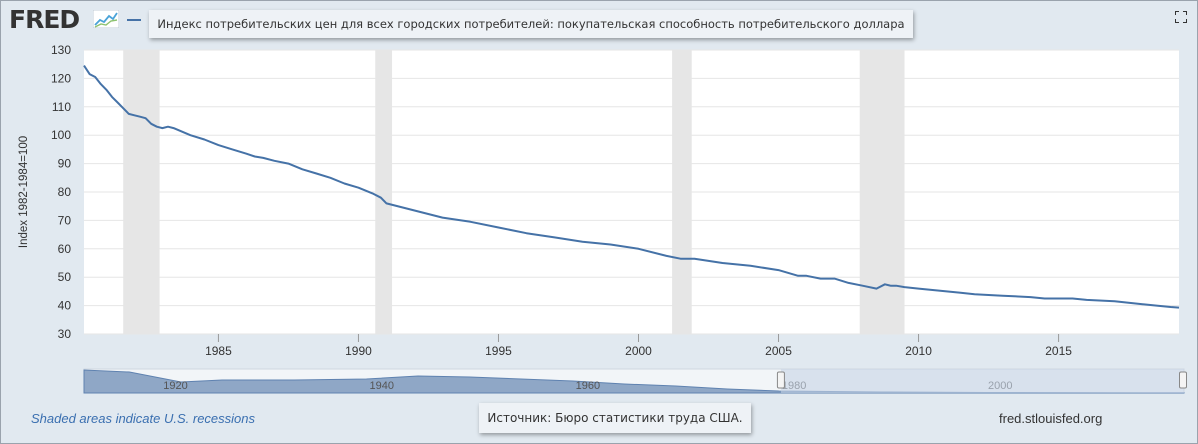 The image size is (1198, 444). What do you see at coordinates (134, 20) in the screenshot?
I see `legend-series-swatch` at bounding box center [134, 20].